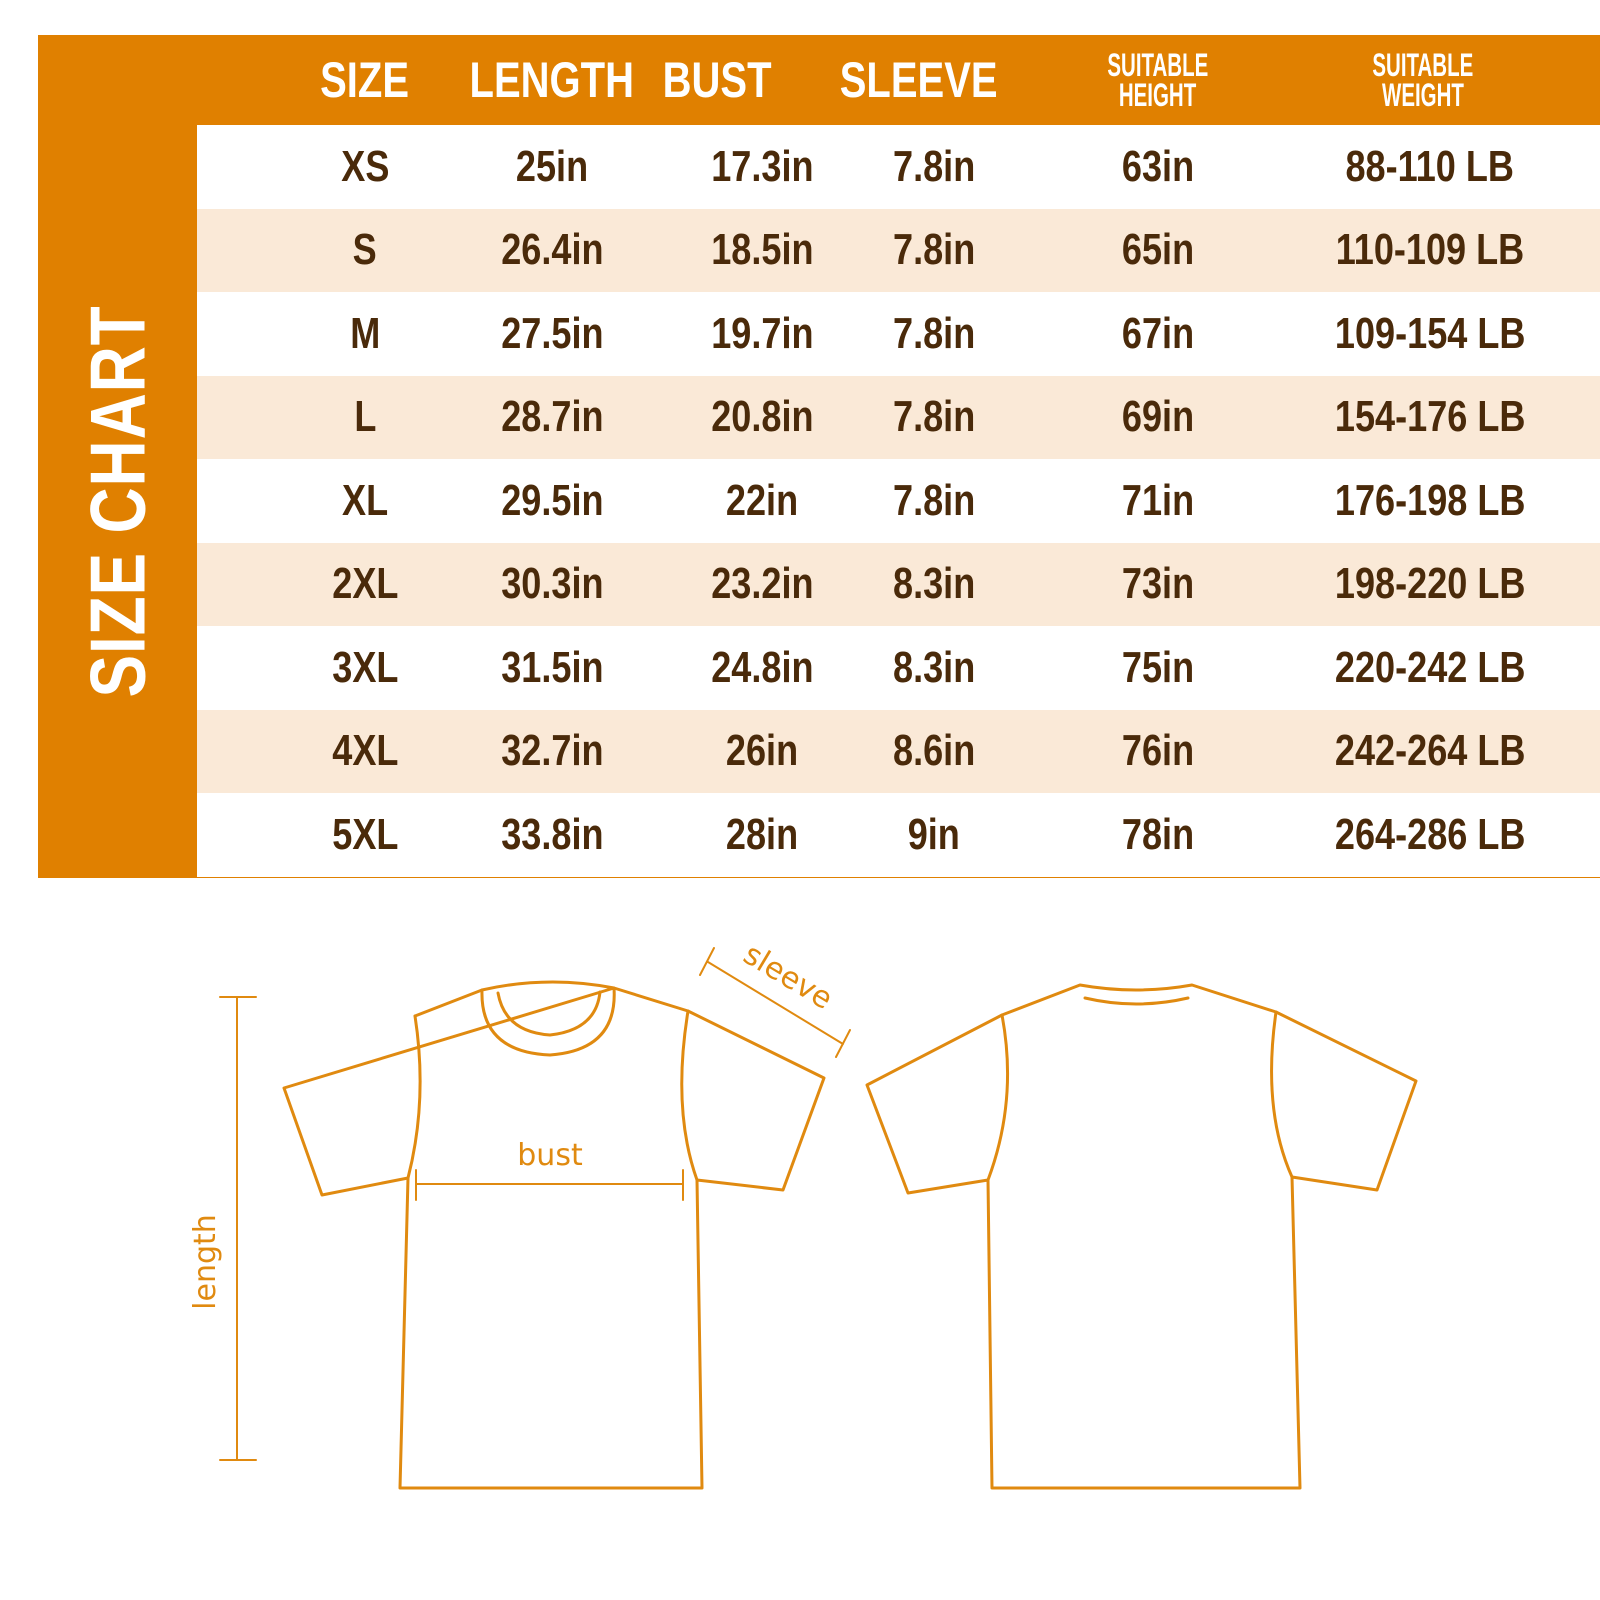 This screenshot has width=1600, height=1600. Describe the element at coordinates (717, 80) in the screenshot. I see `header-bust: BUST` at that location.